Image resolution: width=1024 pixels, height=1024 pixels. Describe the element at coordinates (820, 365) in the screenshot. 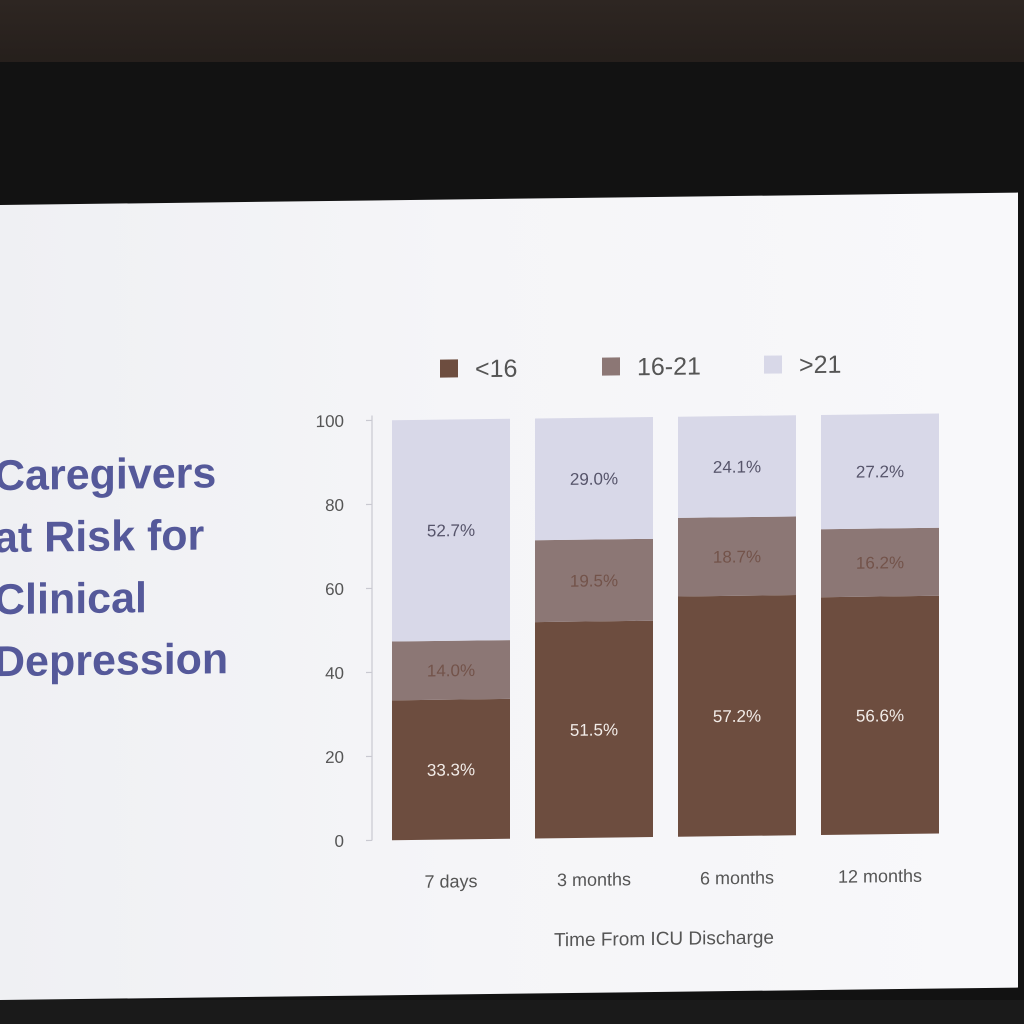

I see `legend-label: >21` at that location.